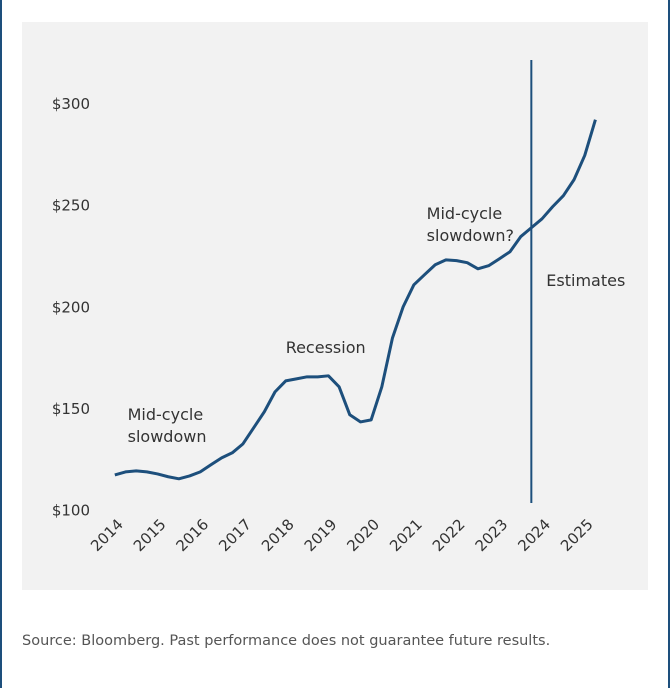  Describe the element at coordinates (71, 307) in the screenshot. I see `y-tick-label: $200` at that location.